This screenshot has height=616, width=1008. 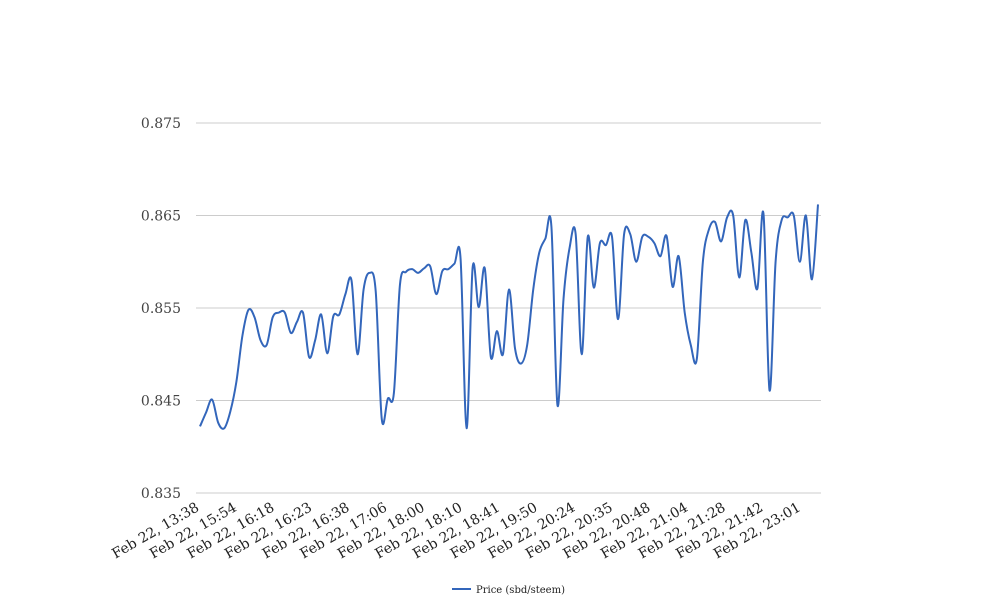 I want to click on y-axis-tick-labels: 0.835 0.845 0.855 0.865 0.875, so click(x=161, y=309).